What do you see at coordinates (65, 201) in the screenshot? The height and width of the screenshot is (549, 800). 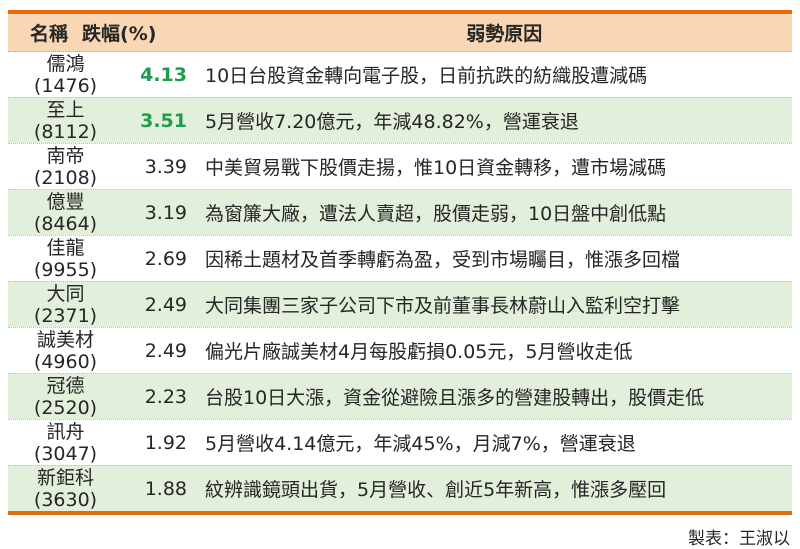 I see `stock-name: 億豐` at bounding box center [65, 201].